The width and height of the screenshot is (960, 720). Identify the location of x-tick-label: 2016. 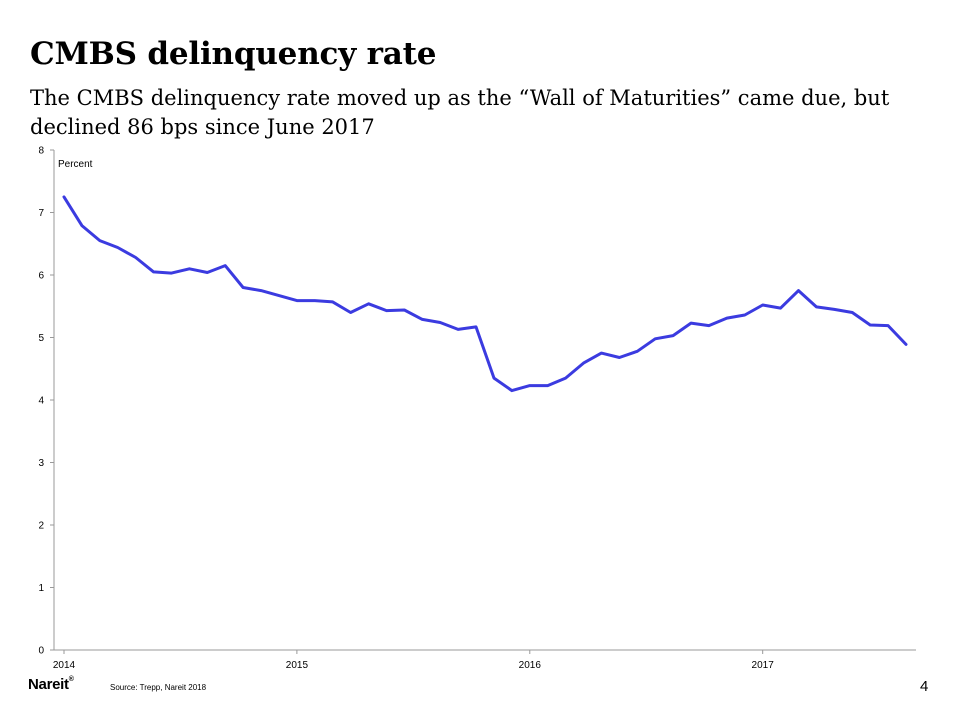
(530, 665).